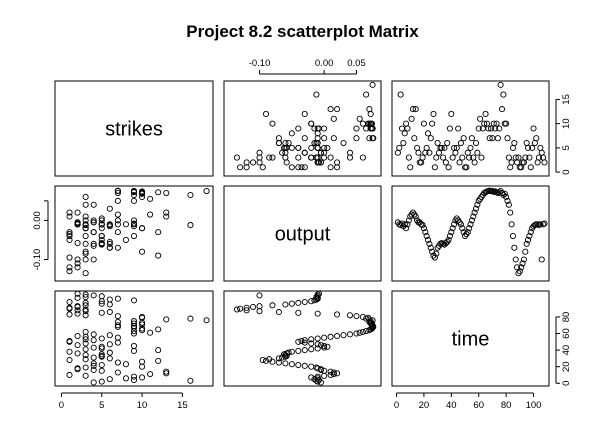  I want to click on bottom-tick-label: 5, so click(101, 405).